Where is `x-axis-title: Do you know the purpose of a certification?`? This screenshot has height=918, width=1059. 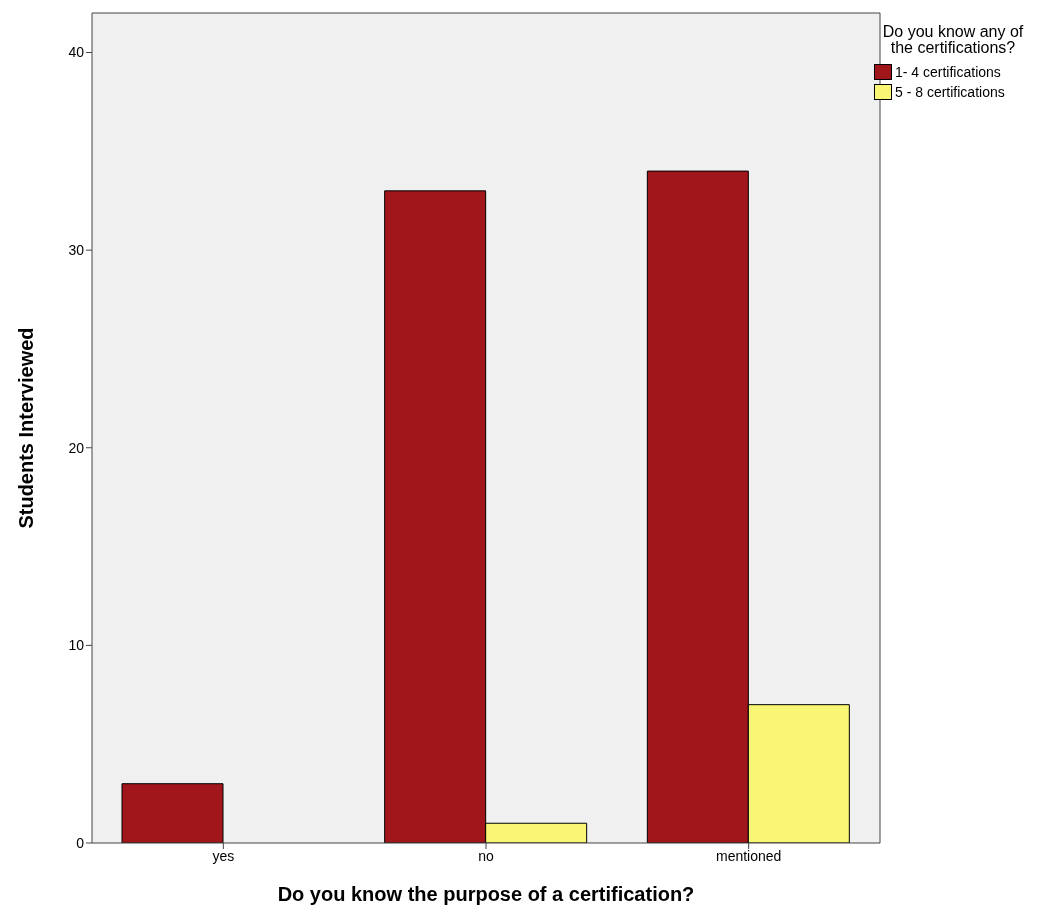
x-axis-title: Do you know the purpose of a certification? is located at coordinates (486, 894).